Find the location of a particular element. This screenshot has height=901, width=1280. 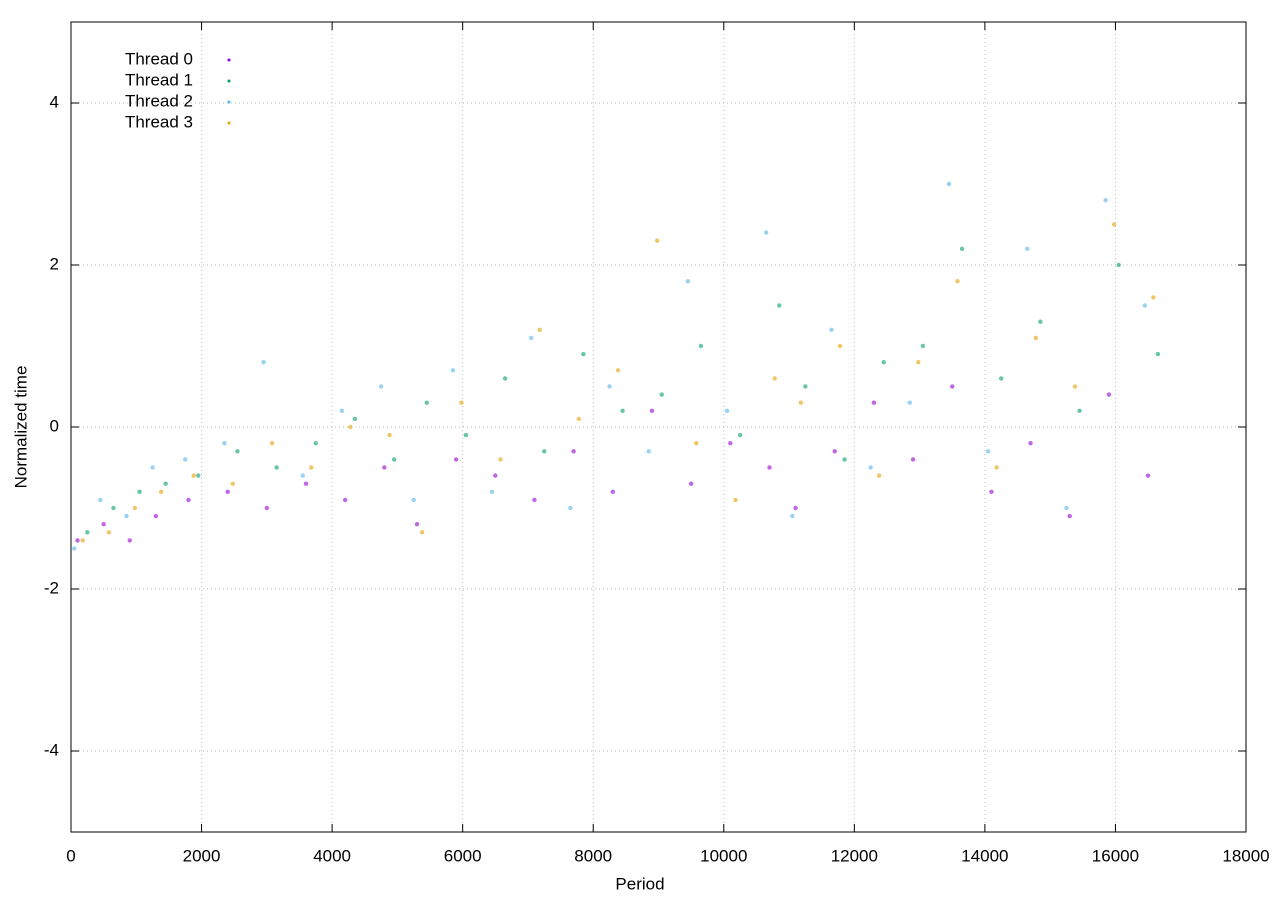

x-tick-label: 0 is located at coordinates (70, 855).